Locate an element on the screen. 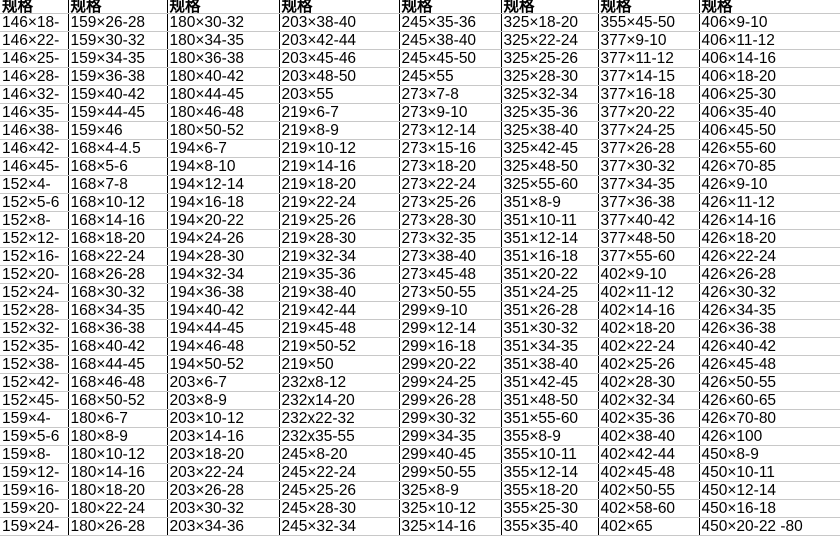  table-cell: 402×50-55 is located at coordinates (648, 490).